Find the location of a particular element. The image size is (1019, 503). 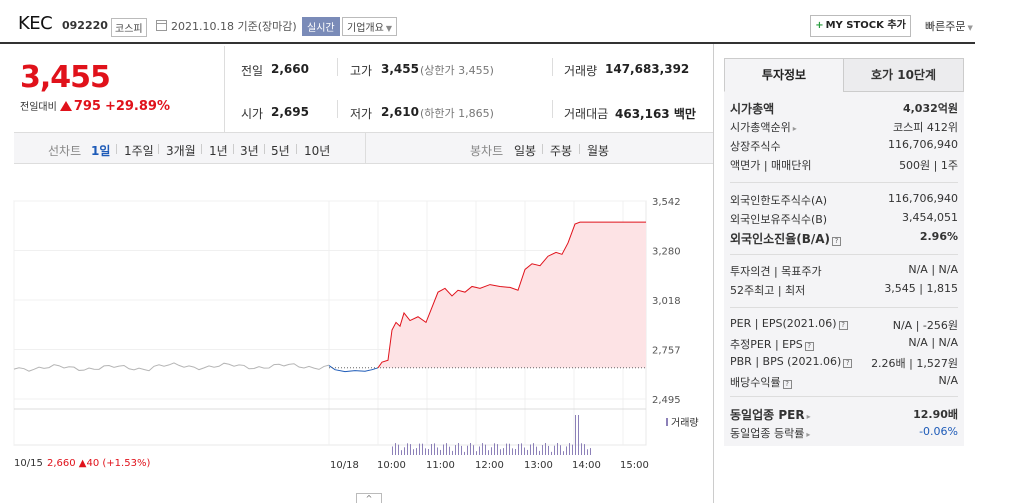

tab-10year: 10년 is located at coordinates (317, 151).